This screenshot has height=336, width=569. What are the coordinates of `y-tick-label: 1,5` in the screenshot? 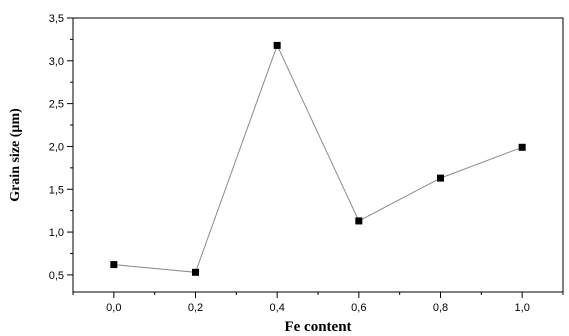 It's located at (56, 190).